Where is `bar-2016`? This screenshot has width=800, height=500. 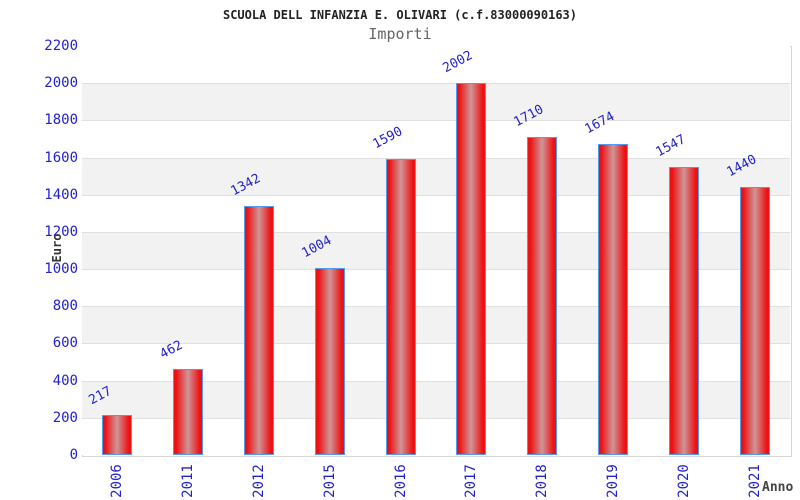 bar-2016 is located at coordinates (401, 307).